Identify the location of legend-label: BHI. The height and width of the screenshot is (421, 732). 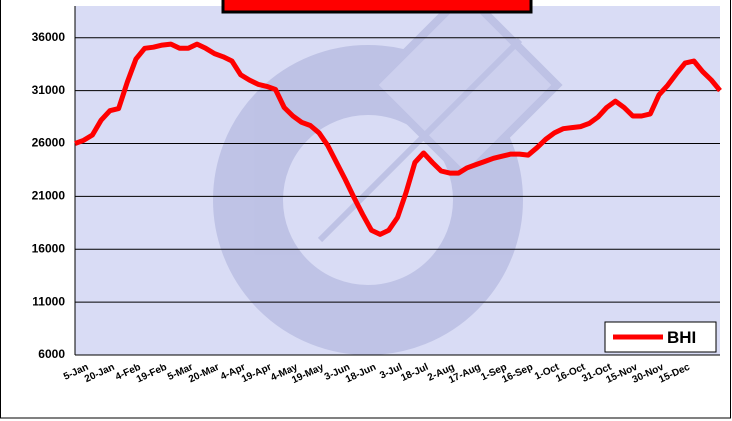
(681, 337).